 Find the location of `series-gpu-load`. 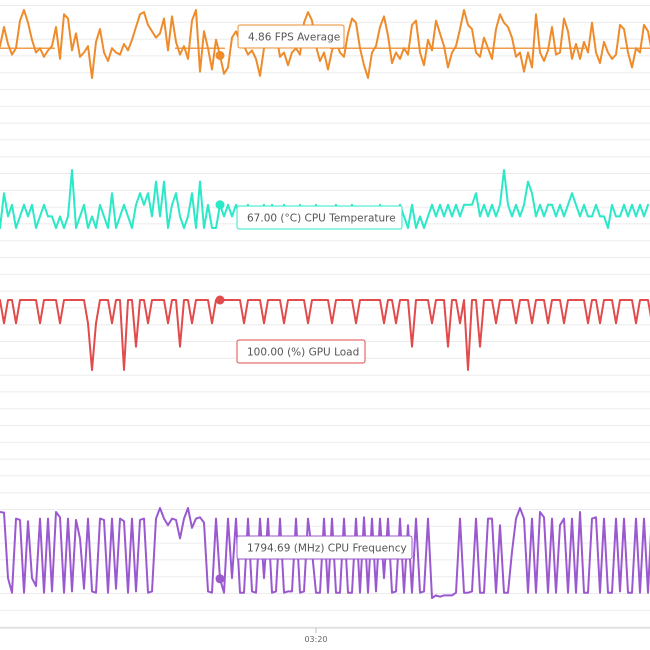

series-gpu-load is located at coordinates (325, 333).